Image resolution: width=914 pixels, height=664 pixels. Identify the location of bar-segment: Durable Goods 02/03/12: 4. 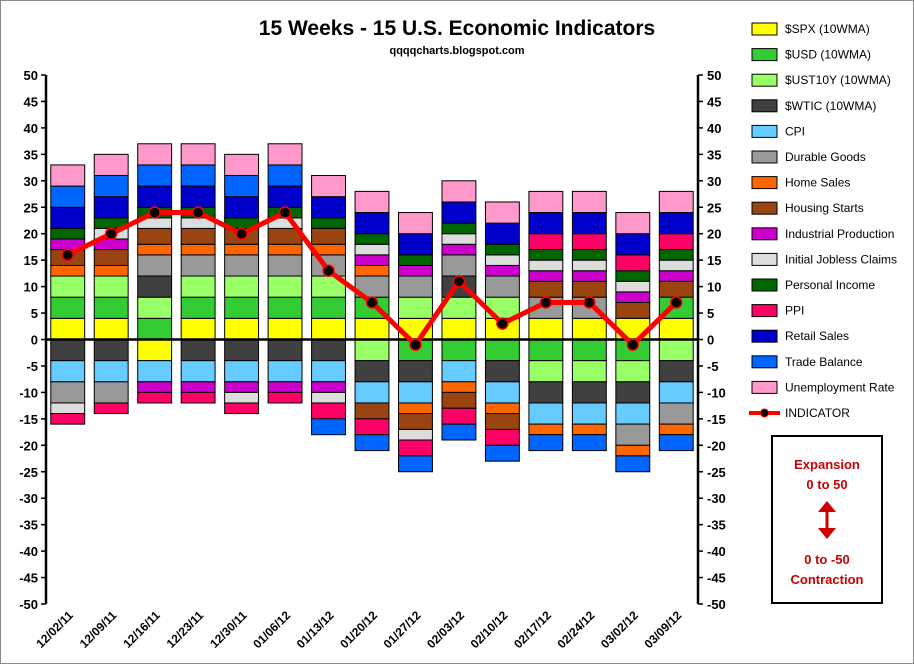
(459, 265).